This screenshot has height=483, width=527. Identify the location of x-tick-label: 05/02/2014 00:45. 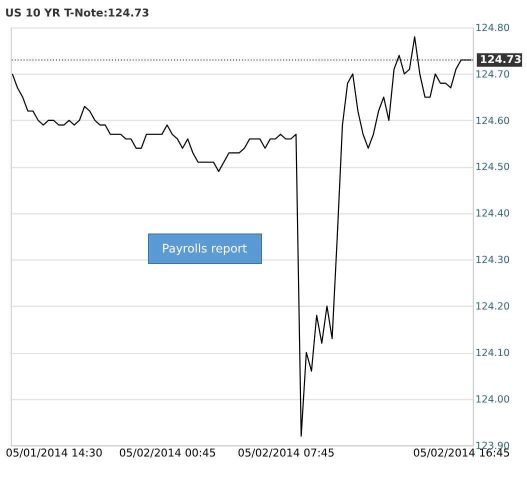
(167, 453).